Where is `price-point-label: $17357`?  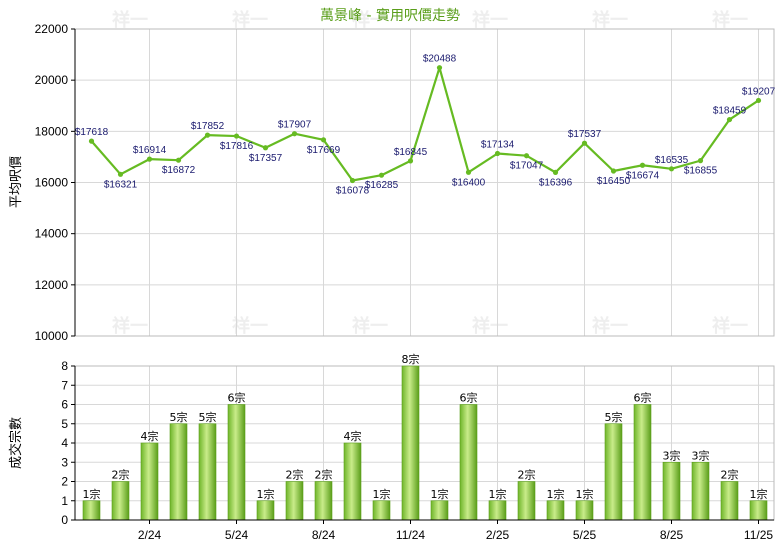 price-point-label: $17357 is located at coordinates (266, 158).